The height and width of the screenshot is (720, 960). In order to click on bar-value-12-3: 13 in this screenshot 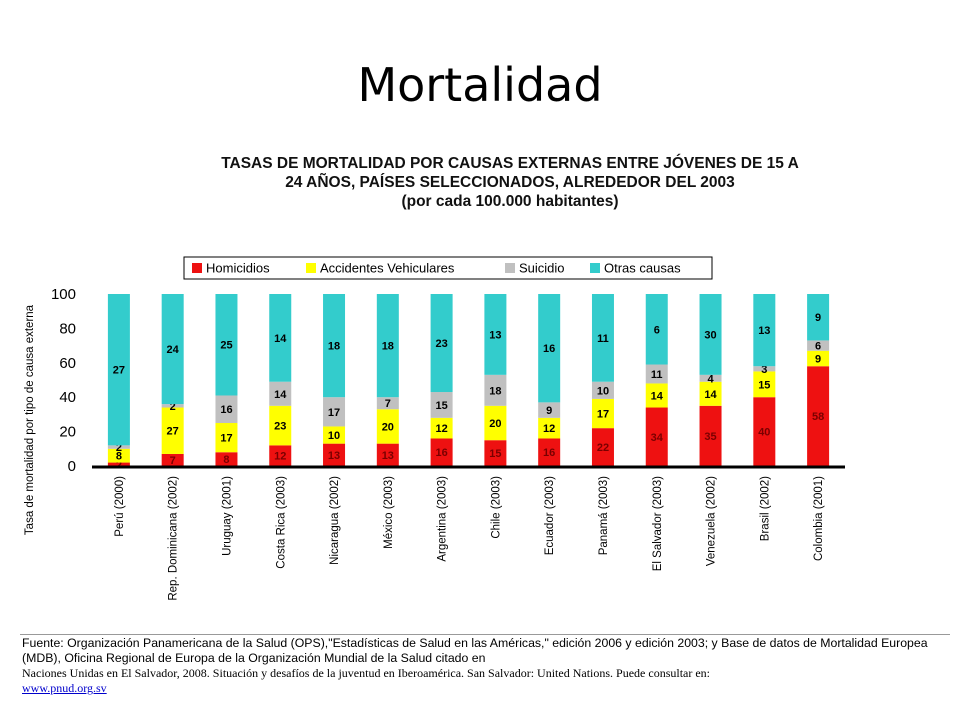, I will do `click(764, 331)`.